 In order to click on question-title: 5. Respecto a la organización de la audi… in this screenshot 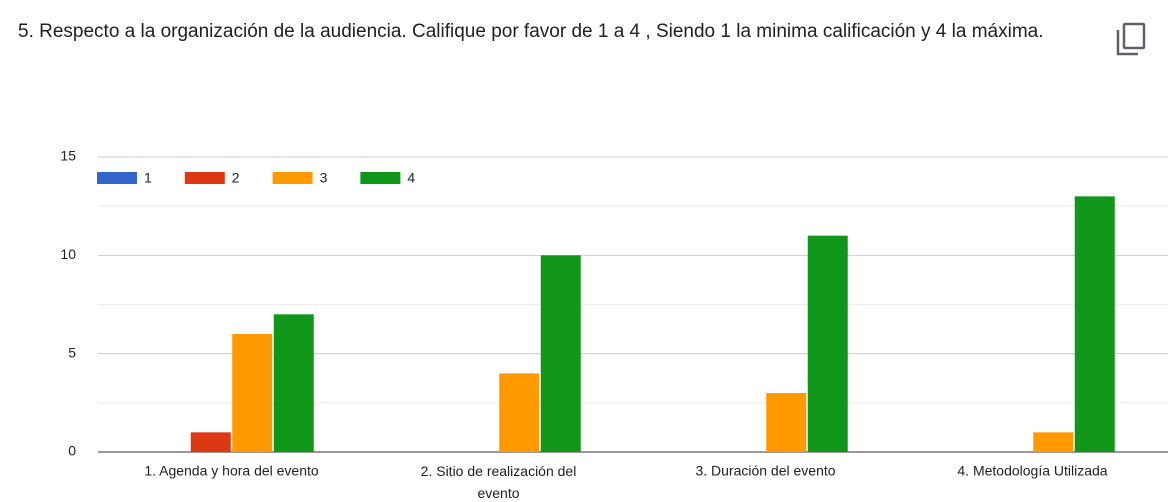, I will do `click(531, 31)`.